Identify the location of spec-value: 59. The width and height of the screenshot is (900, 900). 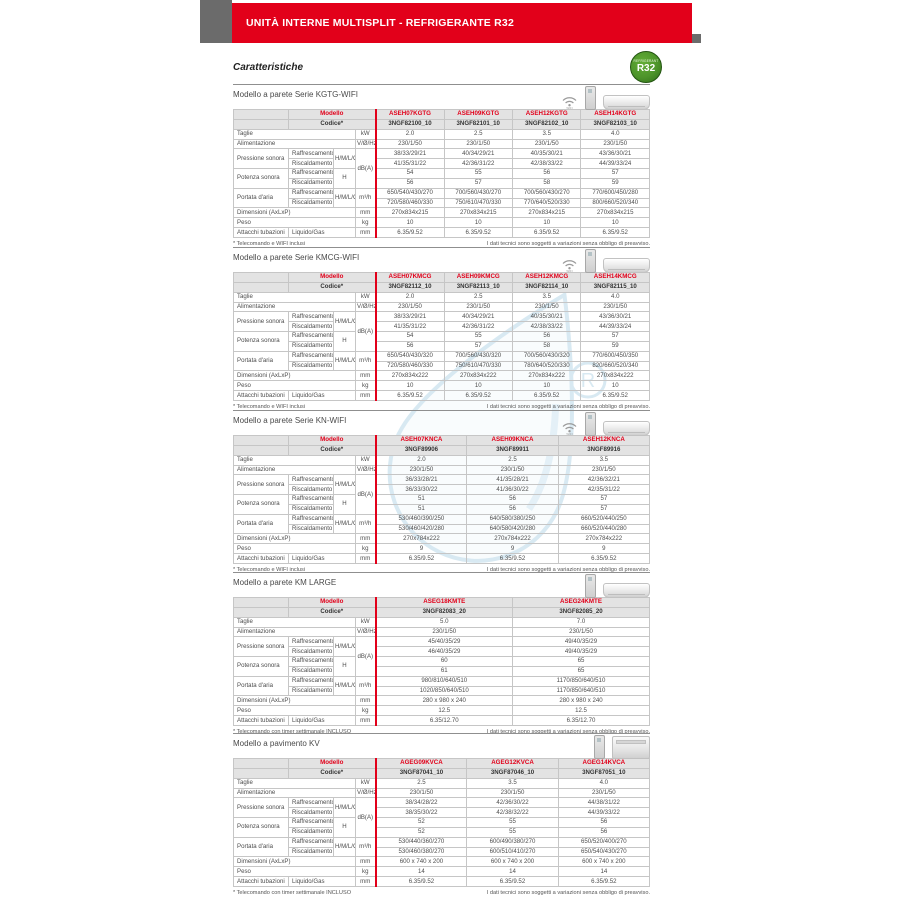
(615, 346).